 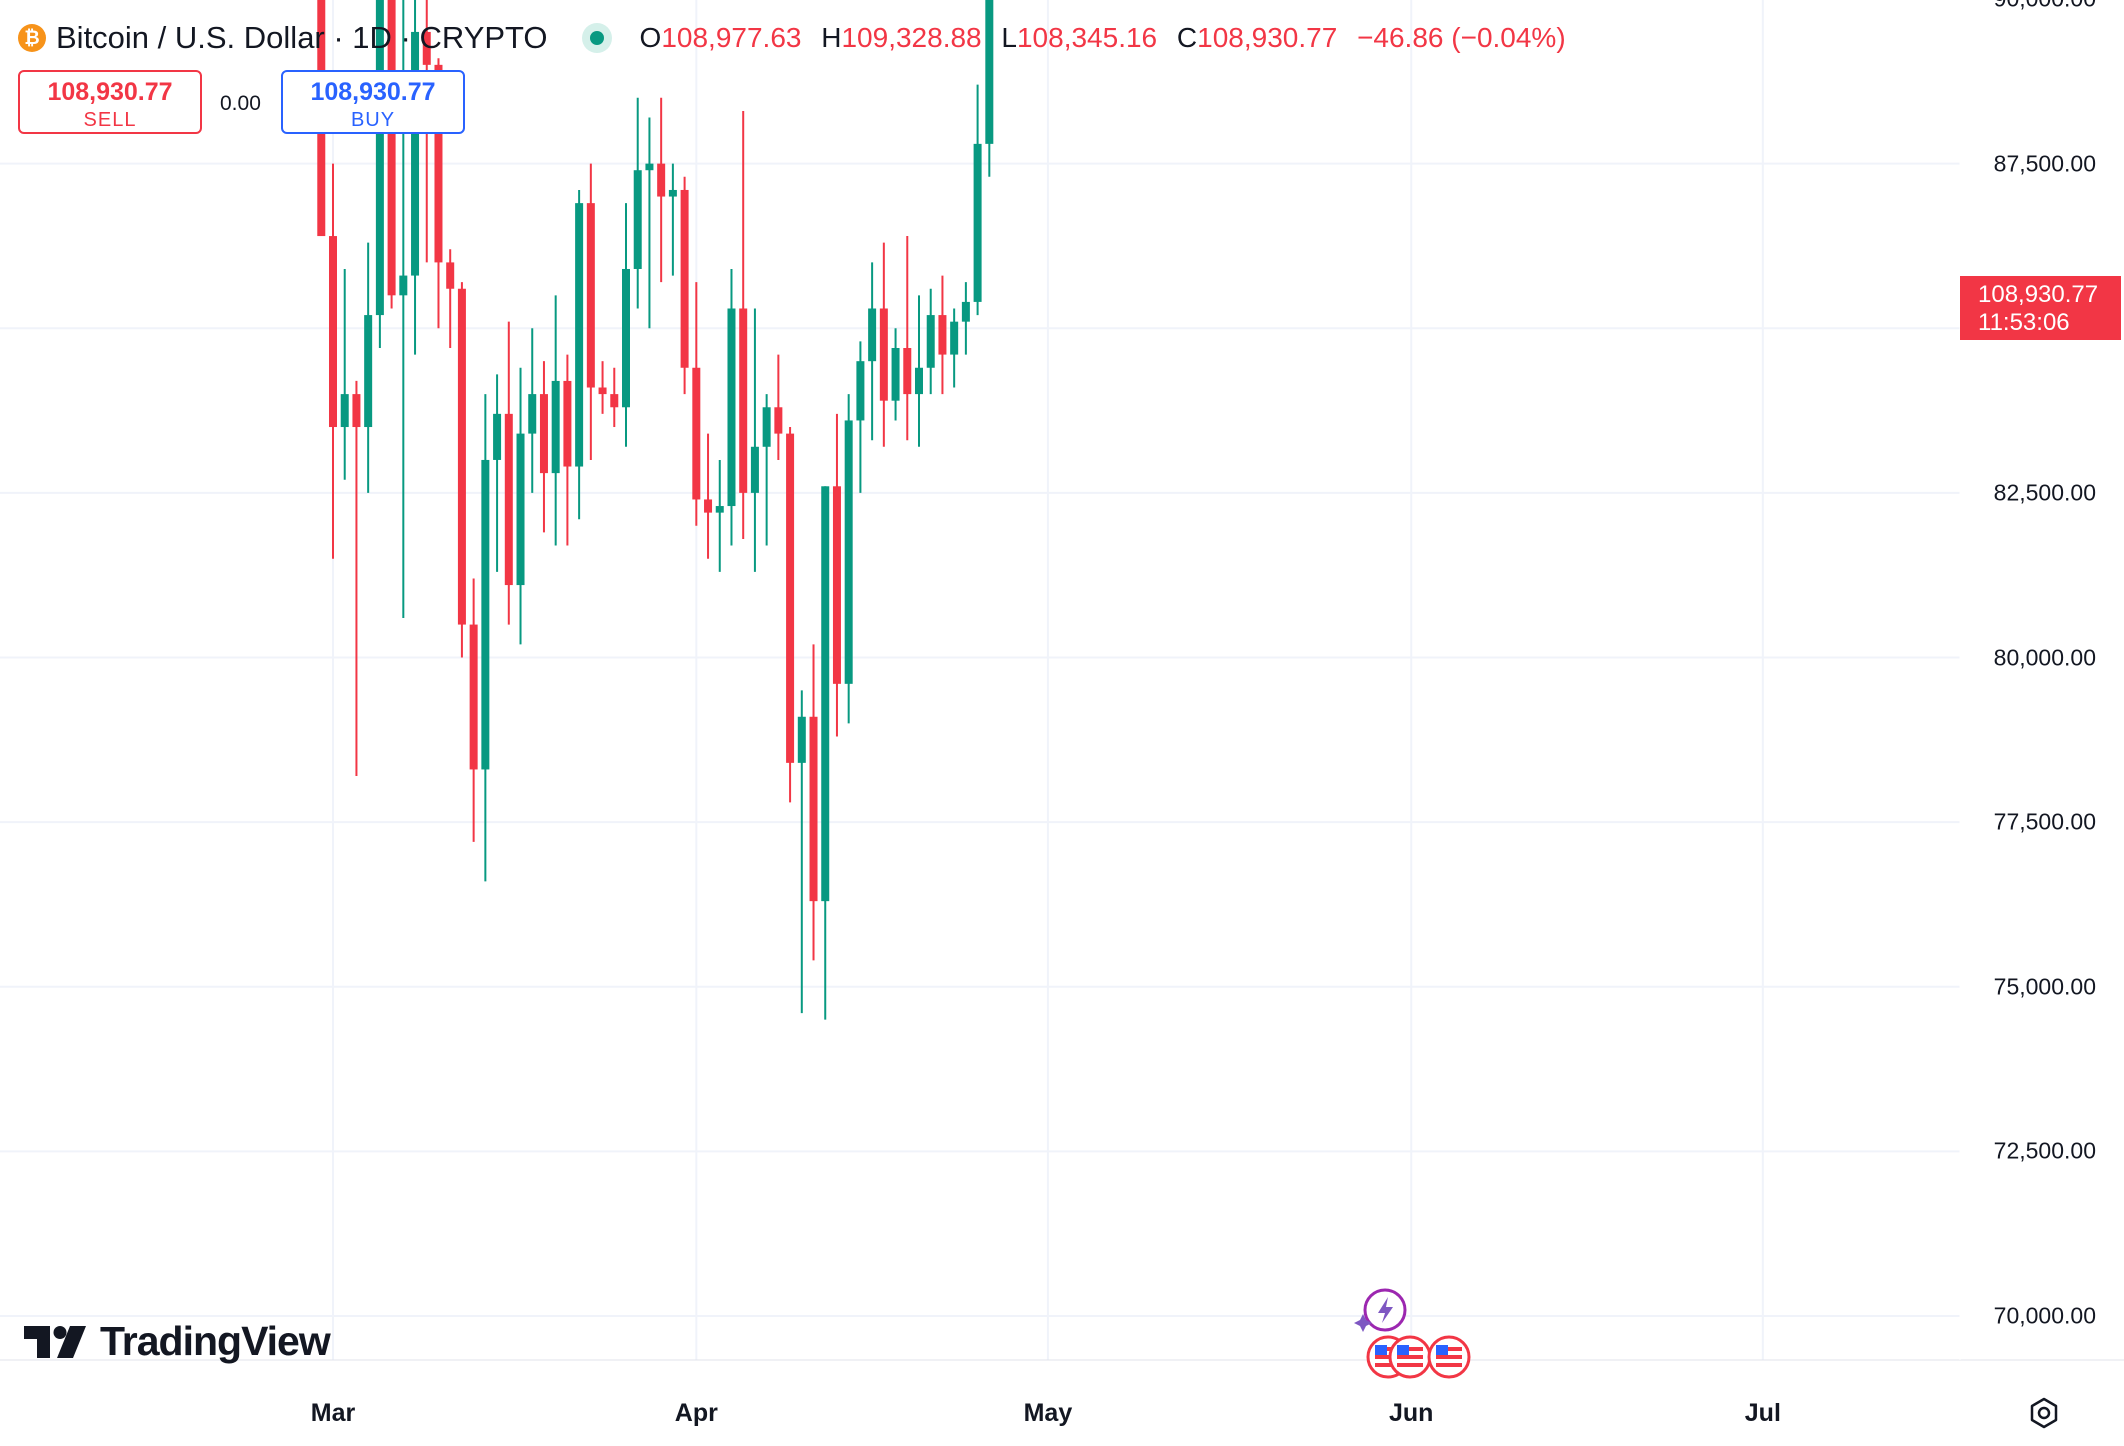 What do you see at coordinates (2044, 1315) in the screenshot?
I see `price-tick-label: 70,000.00` at bounding box center [2044, 1315].